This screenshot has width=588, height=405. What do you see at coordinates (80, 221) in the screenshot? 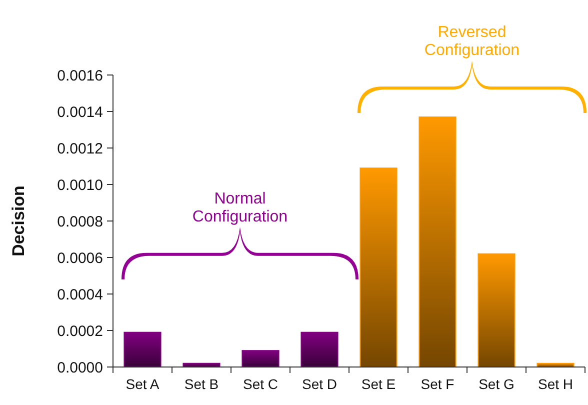
I see `y-tick-label: 0.0008` at bounding box center [80, 221].